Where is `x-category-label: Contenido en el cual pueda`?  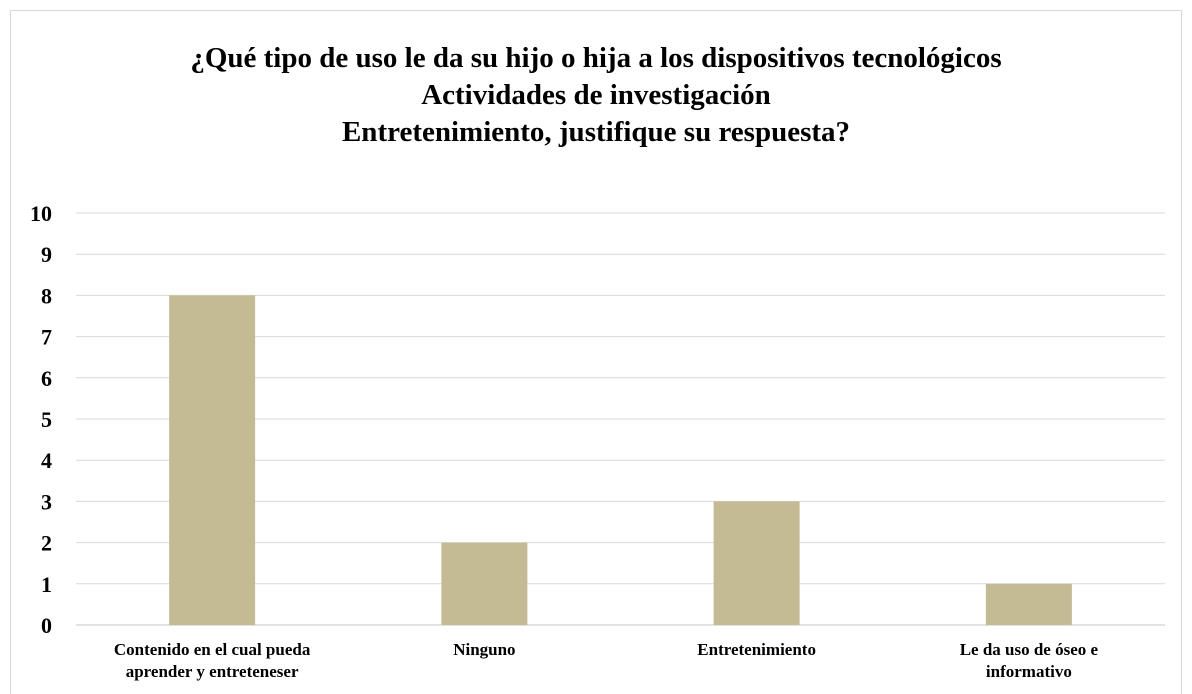 x-category-label: Contenido en el cual pueda is located at coordinates (212, 649).